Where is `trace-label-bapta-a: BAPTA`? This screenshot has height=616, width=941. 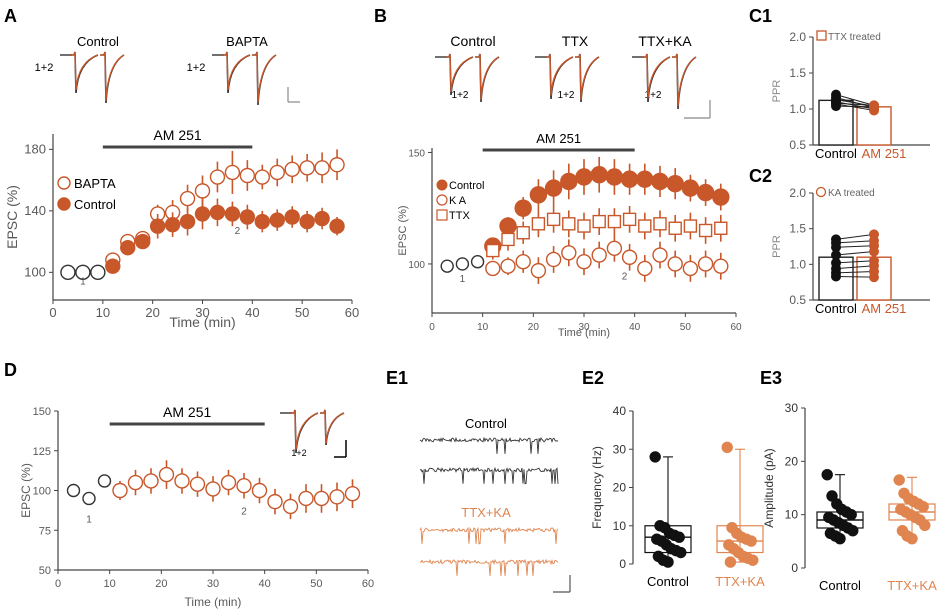 trace-label-bapta-a: BAPTA is located at coordinates (247, 41).